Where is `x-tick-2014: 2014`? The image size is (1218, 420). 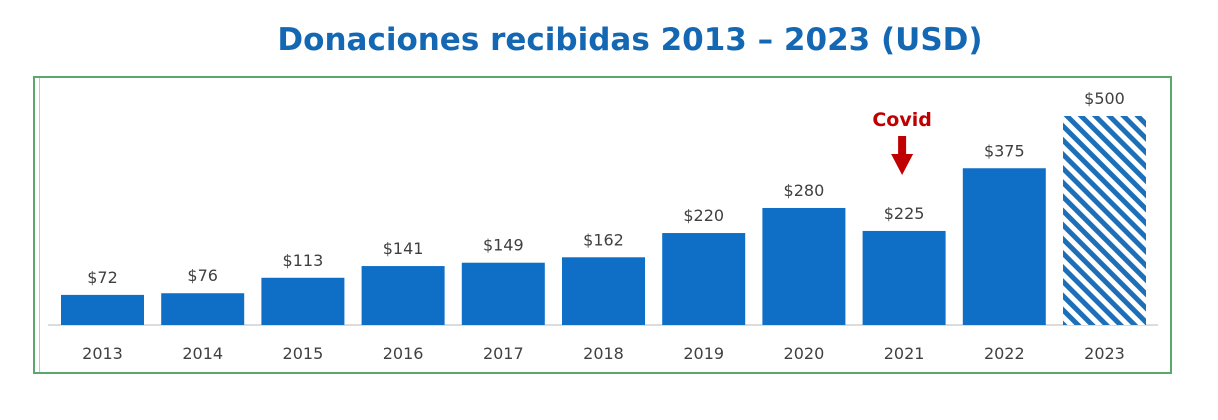
x-tick-2014: 2014 is located at coordinates (202, 353).